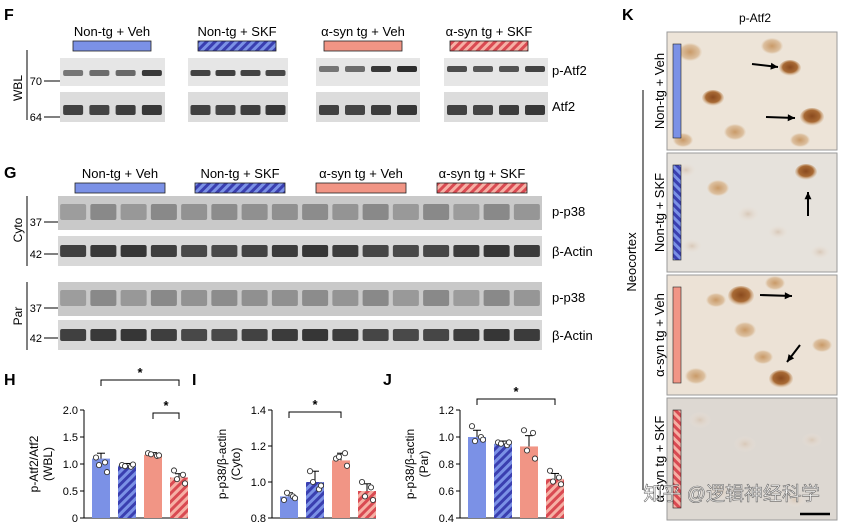 Image resolution: width=845 pixels, height=530 pixels. What do you see at coordinates (36, 223) in the screenshot?
I see `mw-marker: 37` at bounding box center [36, 223].